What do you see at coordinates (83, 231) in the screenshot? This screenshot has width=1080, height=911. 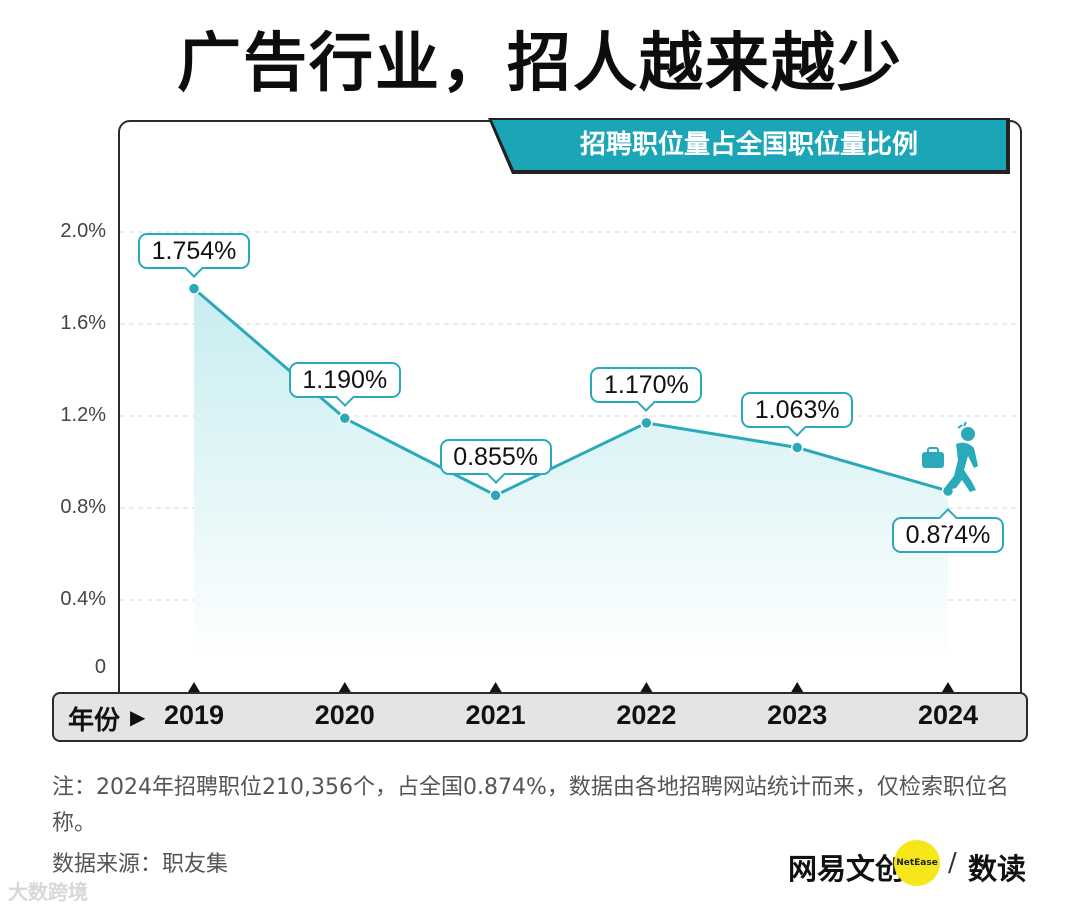 I see `y-tick-label: 2.0%` at bounding box center [83, 231].